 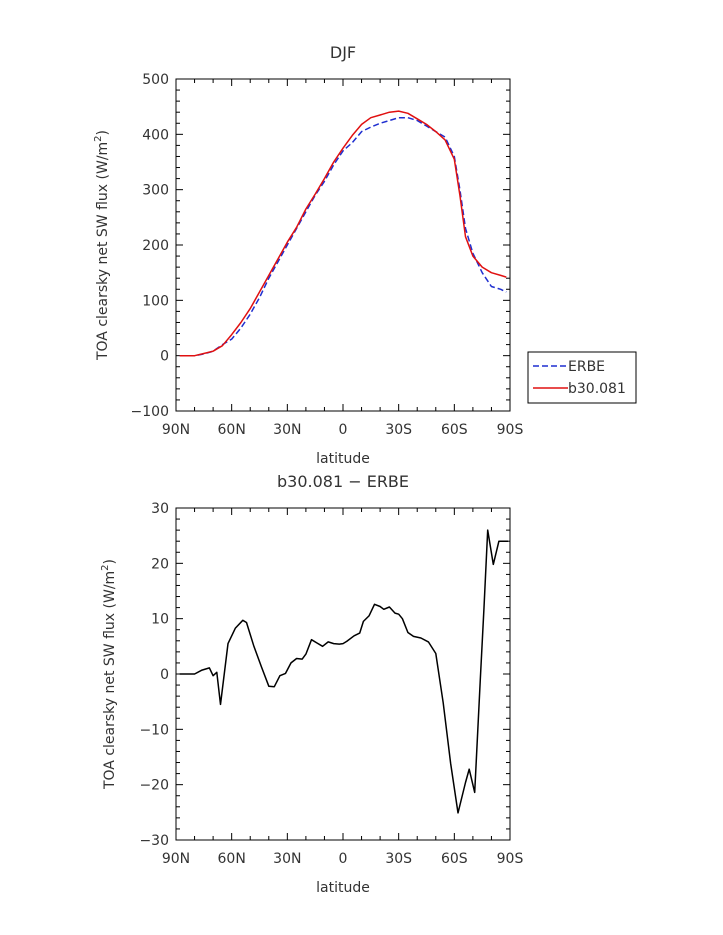 I want to click on bottom-ytick-label: 10, so click(x=160, y=620).